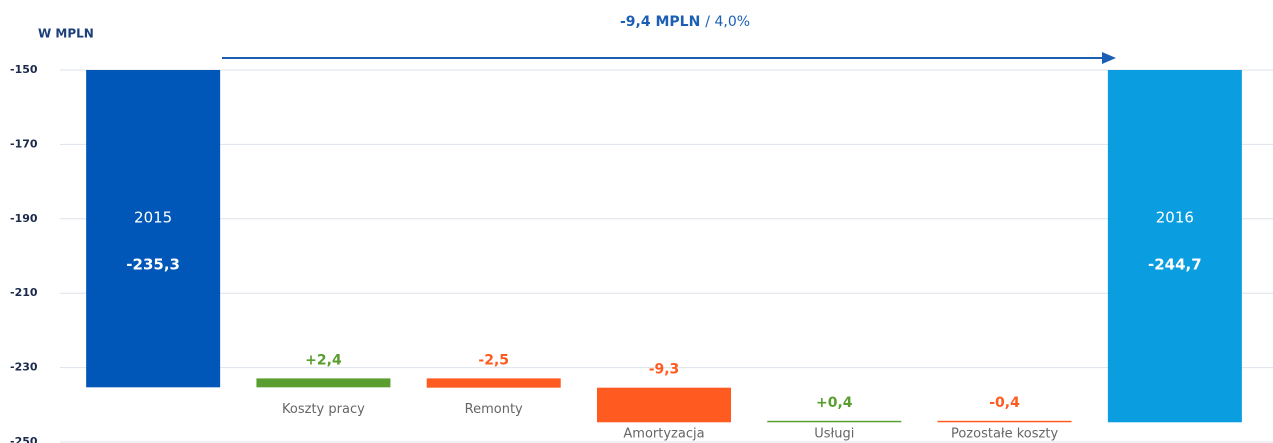 The image size is (1273, 443). What do you see at coordinates (1004, 434) in the screenshot?
I see `category-label: Pozostałe koszty` at bounding box center [1004, 434].